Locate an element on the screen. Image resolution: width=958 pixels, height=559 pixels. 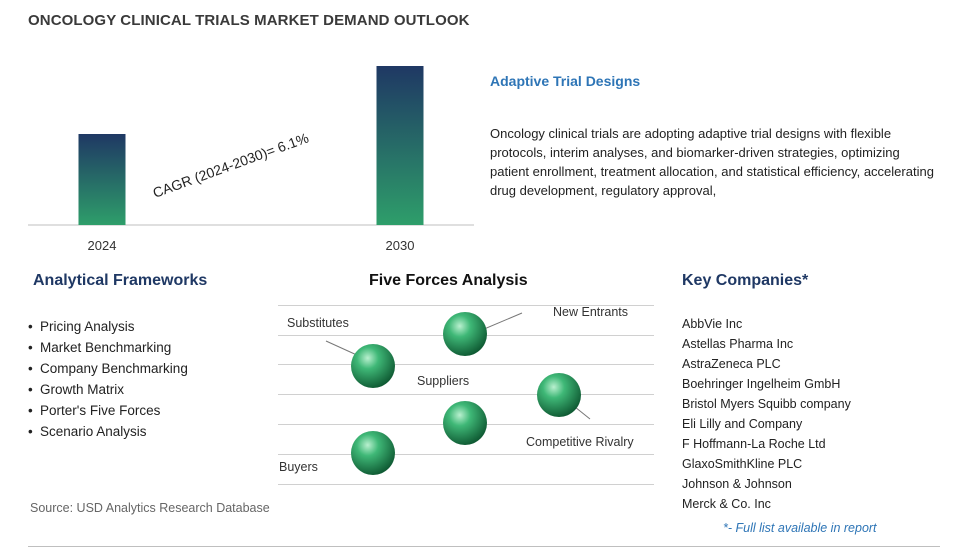
force-sphere-competitive-rivalry is located at coordinates (559, 395).